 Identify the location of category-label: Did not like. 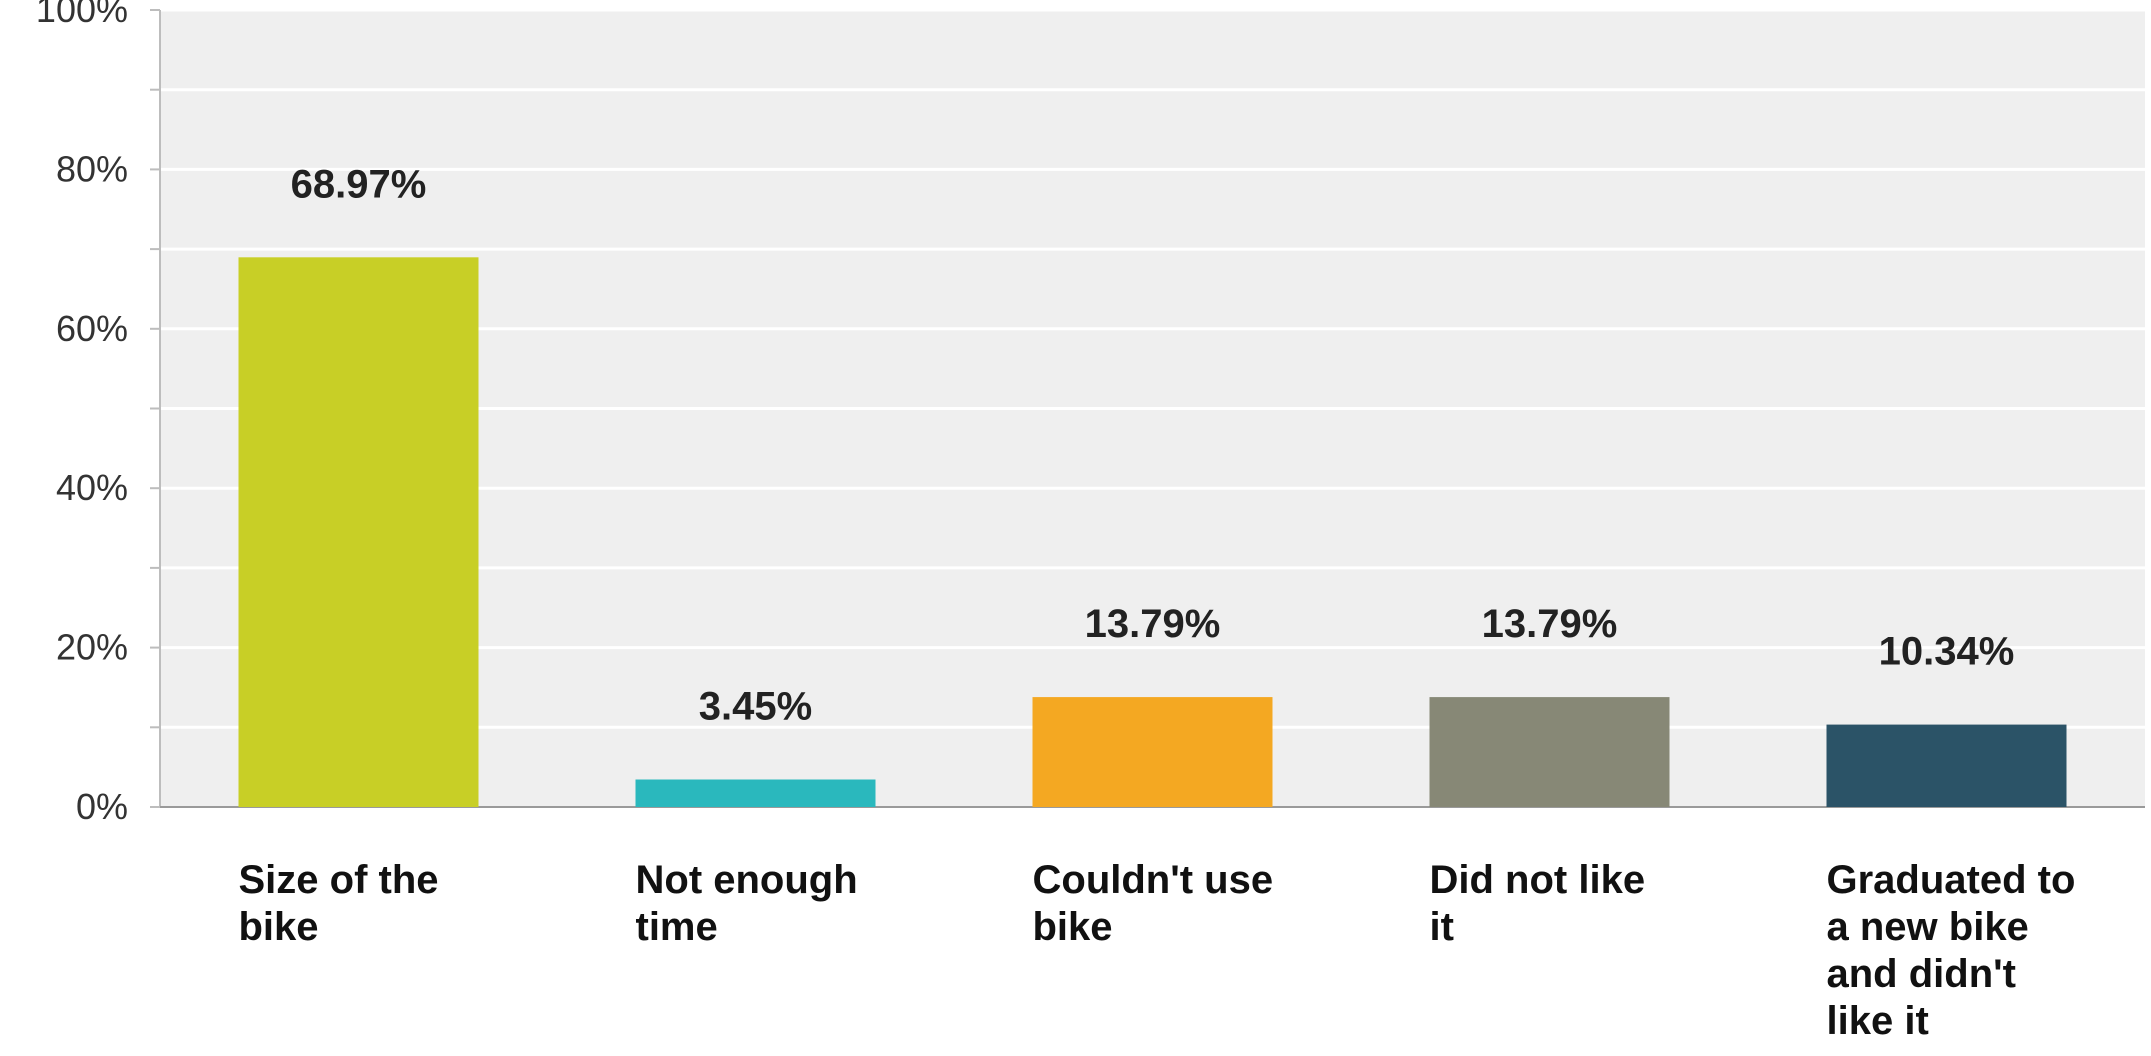
(1538, 880).